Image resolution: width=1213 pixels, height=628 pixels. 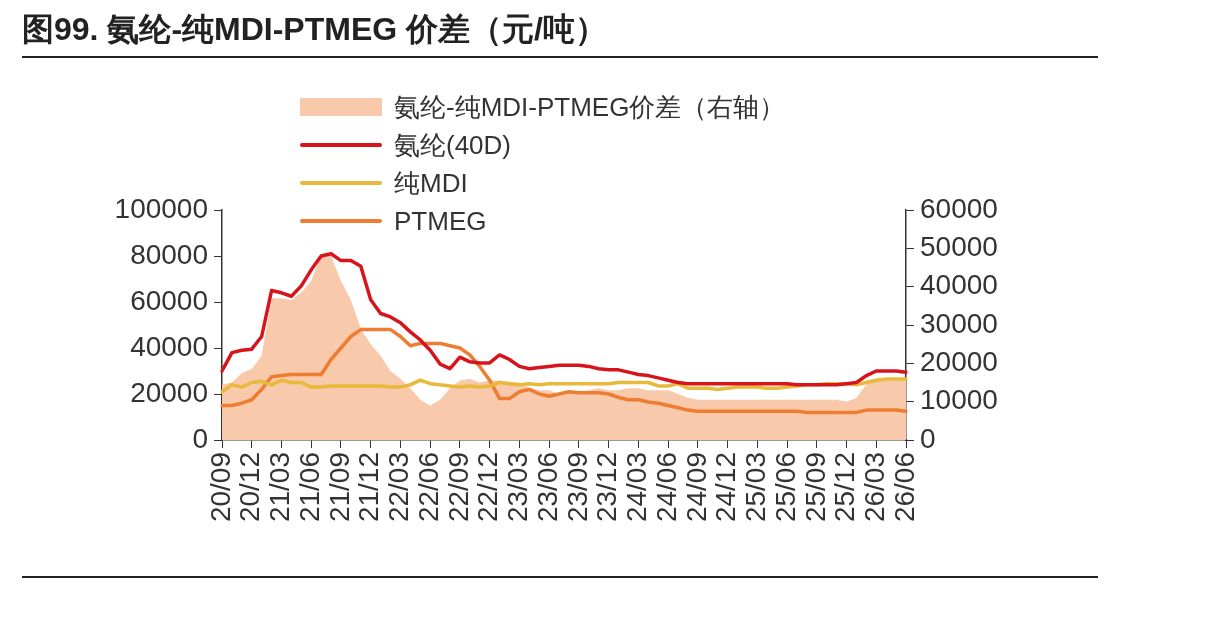 I want to click on x-tick-label: 24/12, so click(x=726, y=487).